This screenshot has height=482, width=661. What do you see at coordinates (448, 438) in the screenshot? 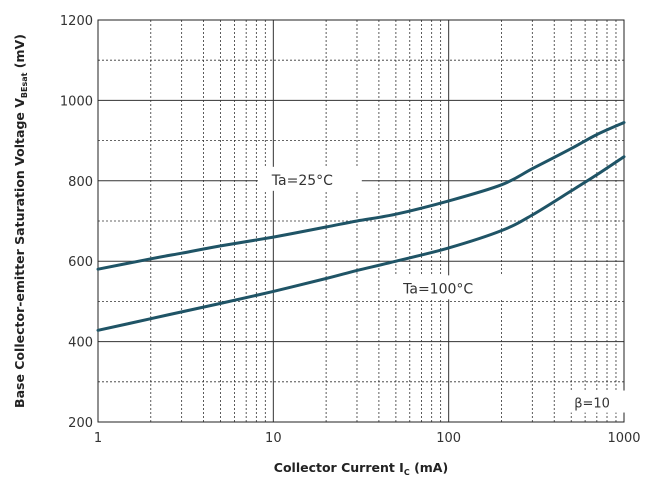
I see `x-tick-label: 100` at bounding box center [448, 438].